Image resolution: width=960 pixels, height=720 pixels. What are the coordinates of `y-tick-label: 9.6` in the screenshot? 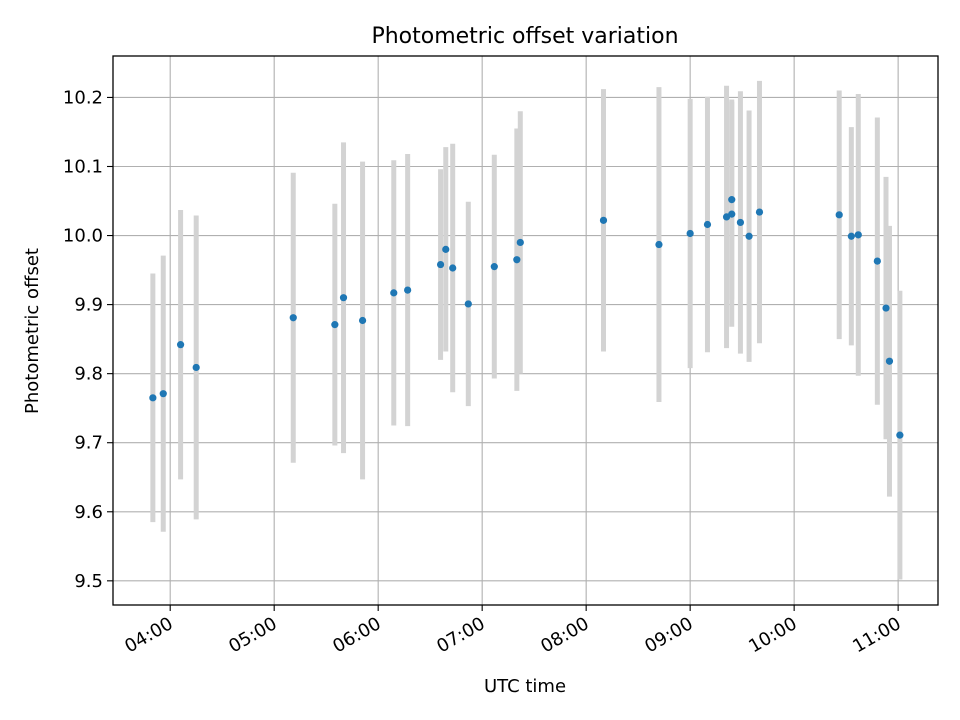 It's located at (88, 512).